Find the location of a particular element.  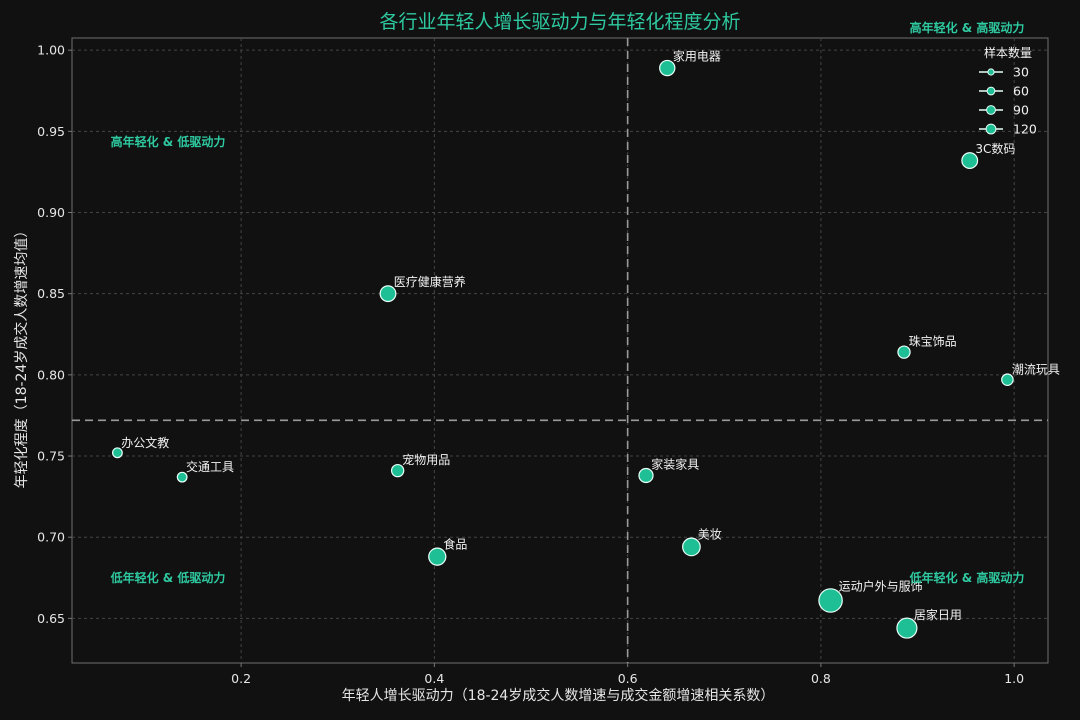

point-label: 交通工具 is located at coordinates (210, 466).